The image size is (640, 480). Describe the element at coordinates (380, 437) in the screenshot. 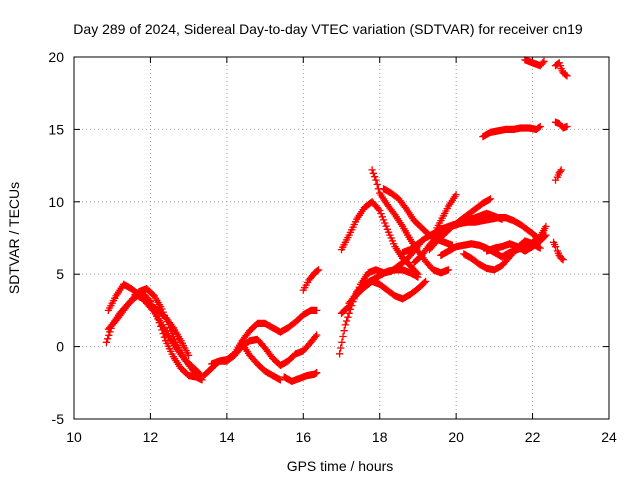

I see `x-tick-label: 18` at that location.